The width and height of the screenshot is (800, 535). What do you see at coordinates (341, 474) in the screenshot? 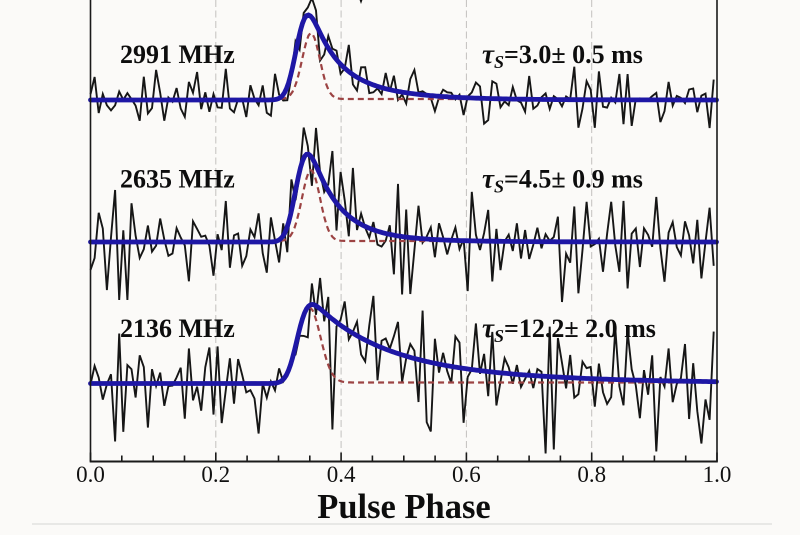
I see `svg-text: 0.4` at bounding box center [341, 474].